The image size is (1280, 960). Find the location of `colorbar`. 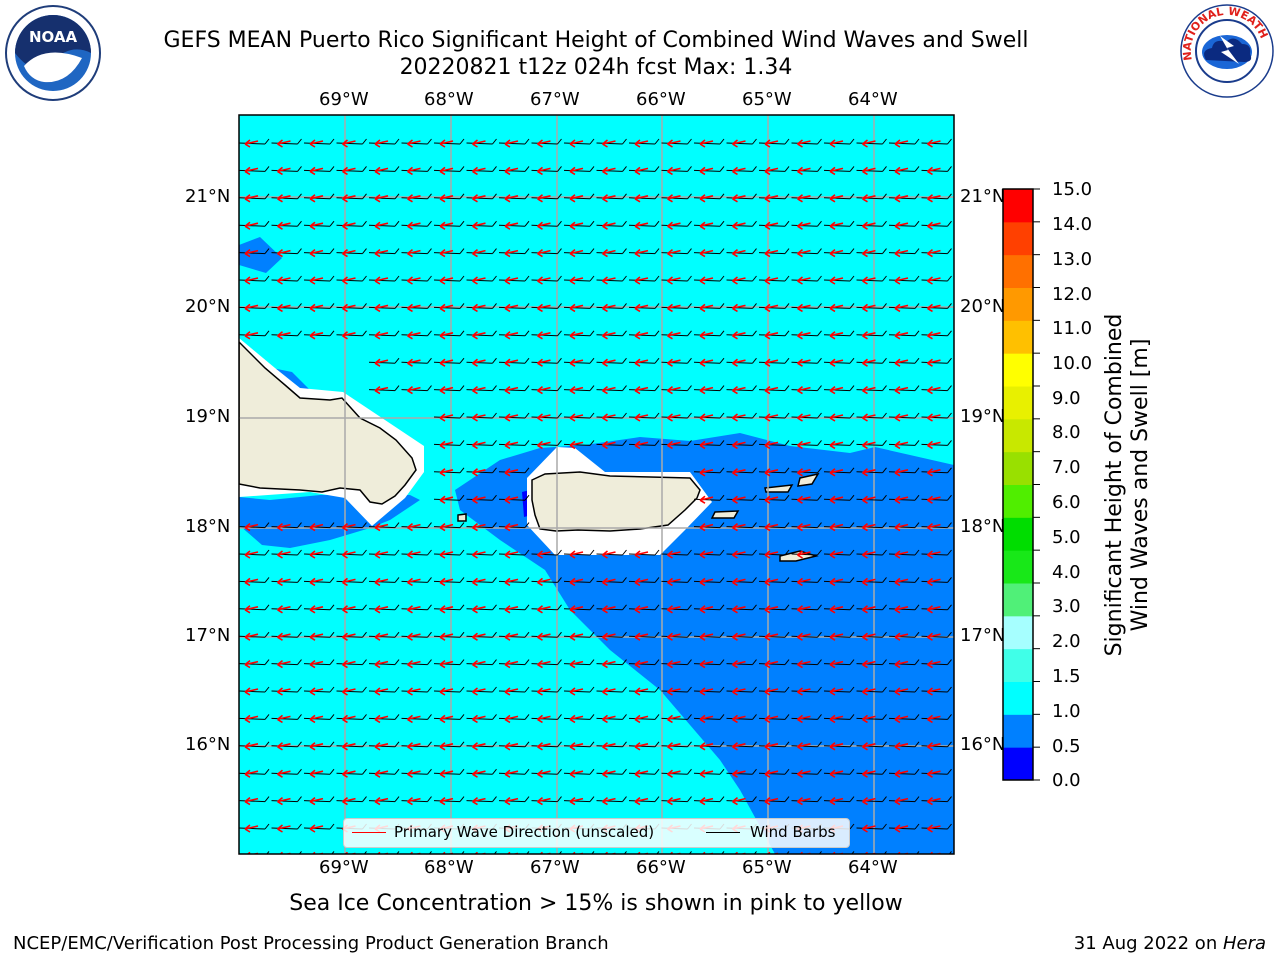

colorbar is located at coordinates (1021, 484).